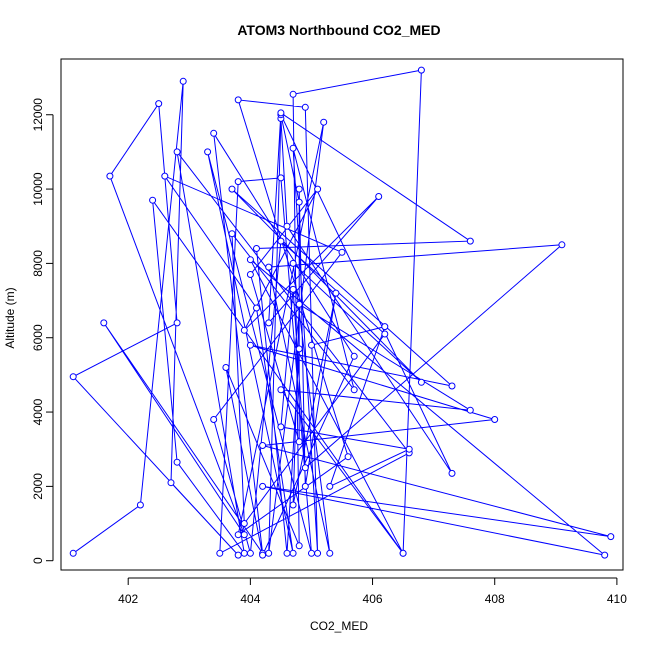  What do you see at coordinates (617, 599) in the screenshot?
I see `x-tick-label: 410` at bounding box center [617, 599].